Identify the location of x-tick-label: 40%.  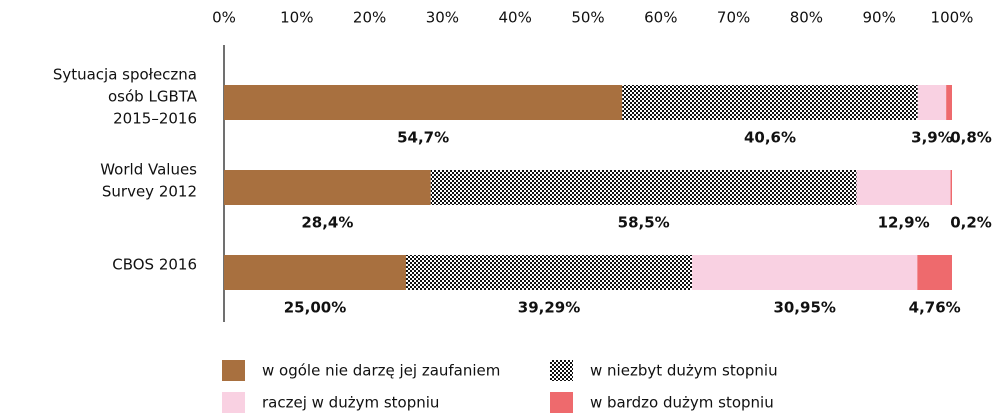
(515, 18).